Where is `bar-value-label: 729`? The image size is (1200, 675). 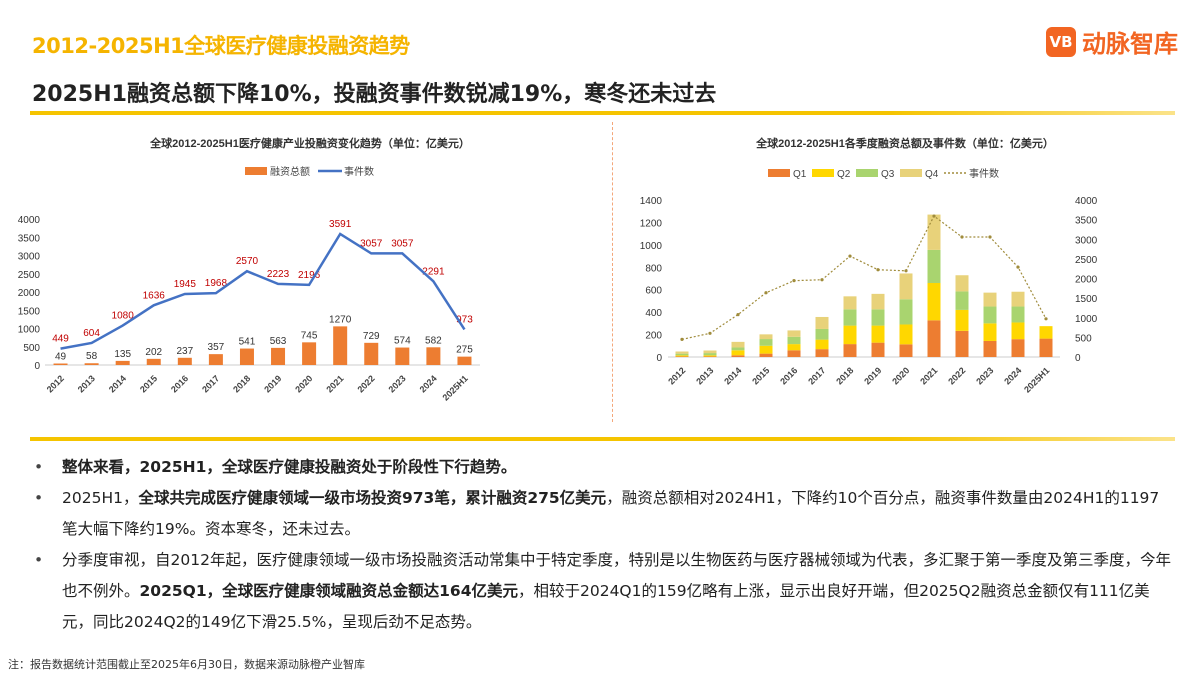
bar-value-label: 729 is located at coordinates (371, 336).